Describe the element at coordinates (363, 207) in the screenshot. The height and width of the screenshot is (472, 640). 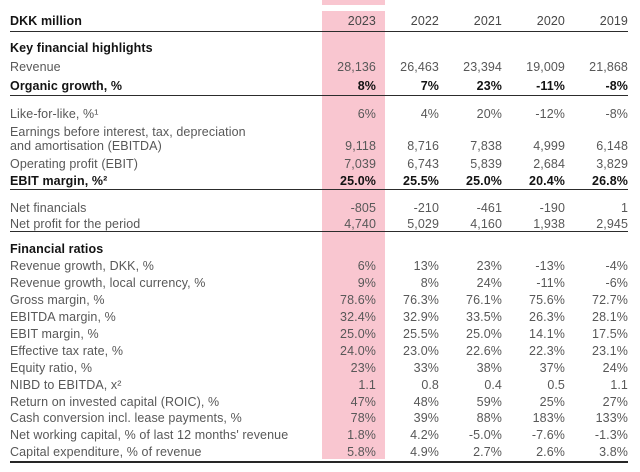
I see `value-cell: -805` at that location.